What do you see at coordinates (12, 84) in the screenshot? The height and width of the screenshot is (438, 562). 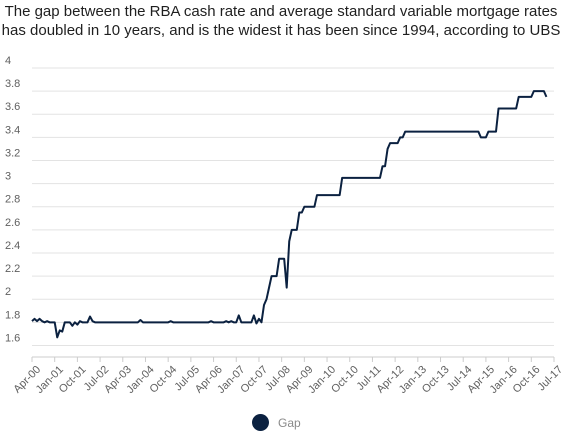 I see `y-tick-label: 3.8` at bounding box center [12, 84].